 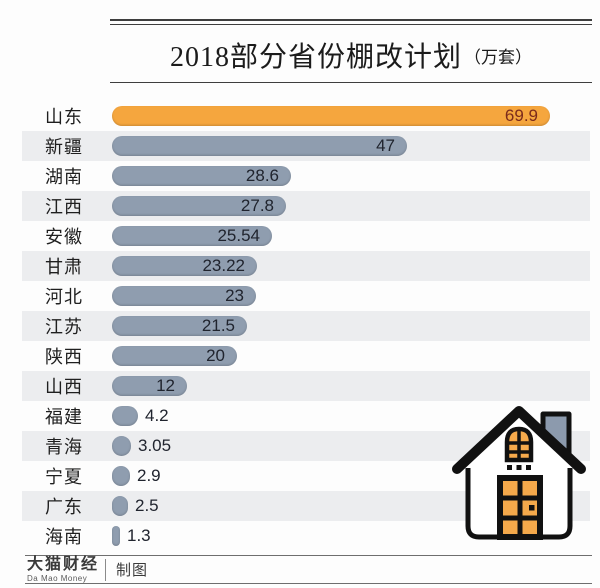 What do you see at coordinates (179, 326) in the screenshot?
I see `bar: 21.5` at bounding box center [179, 326].